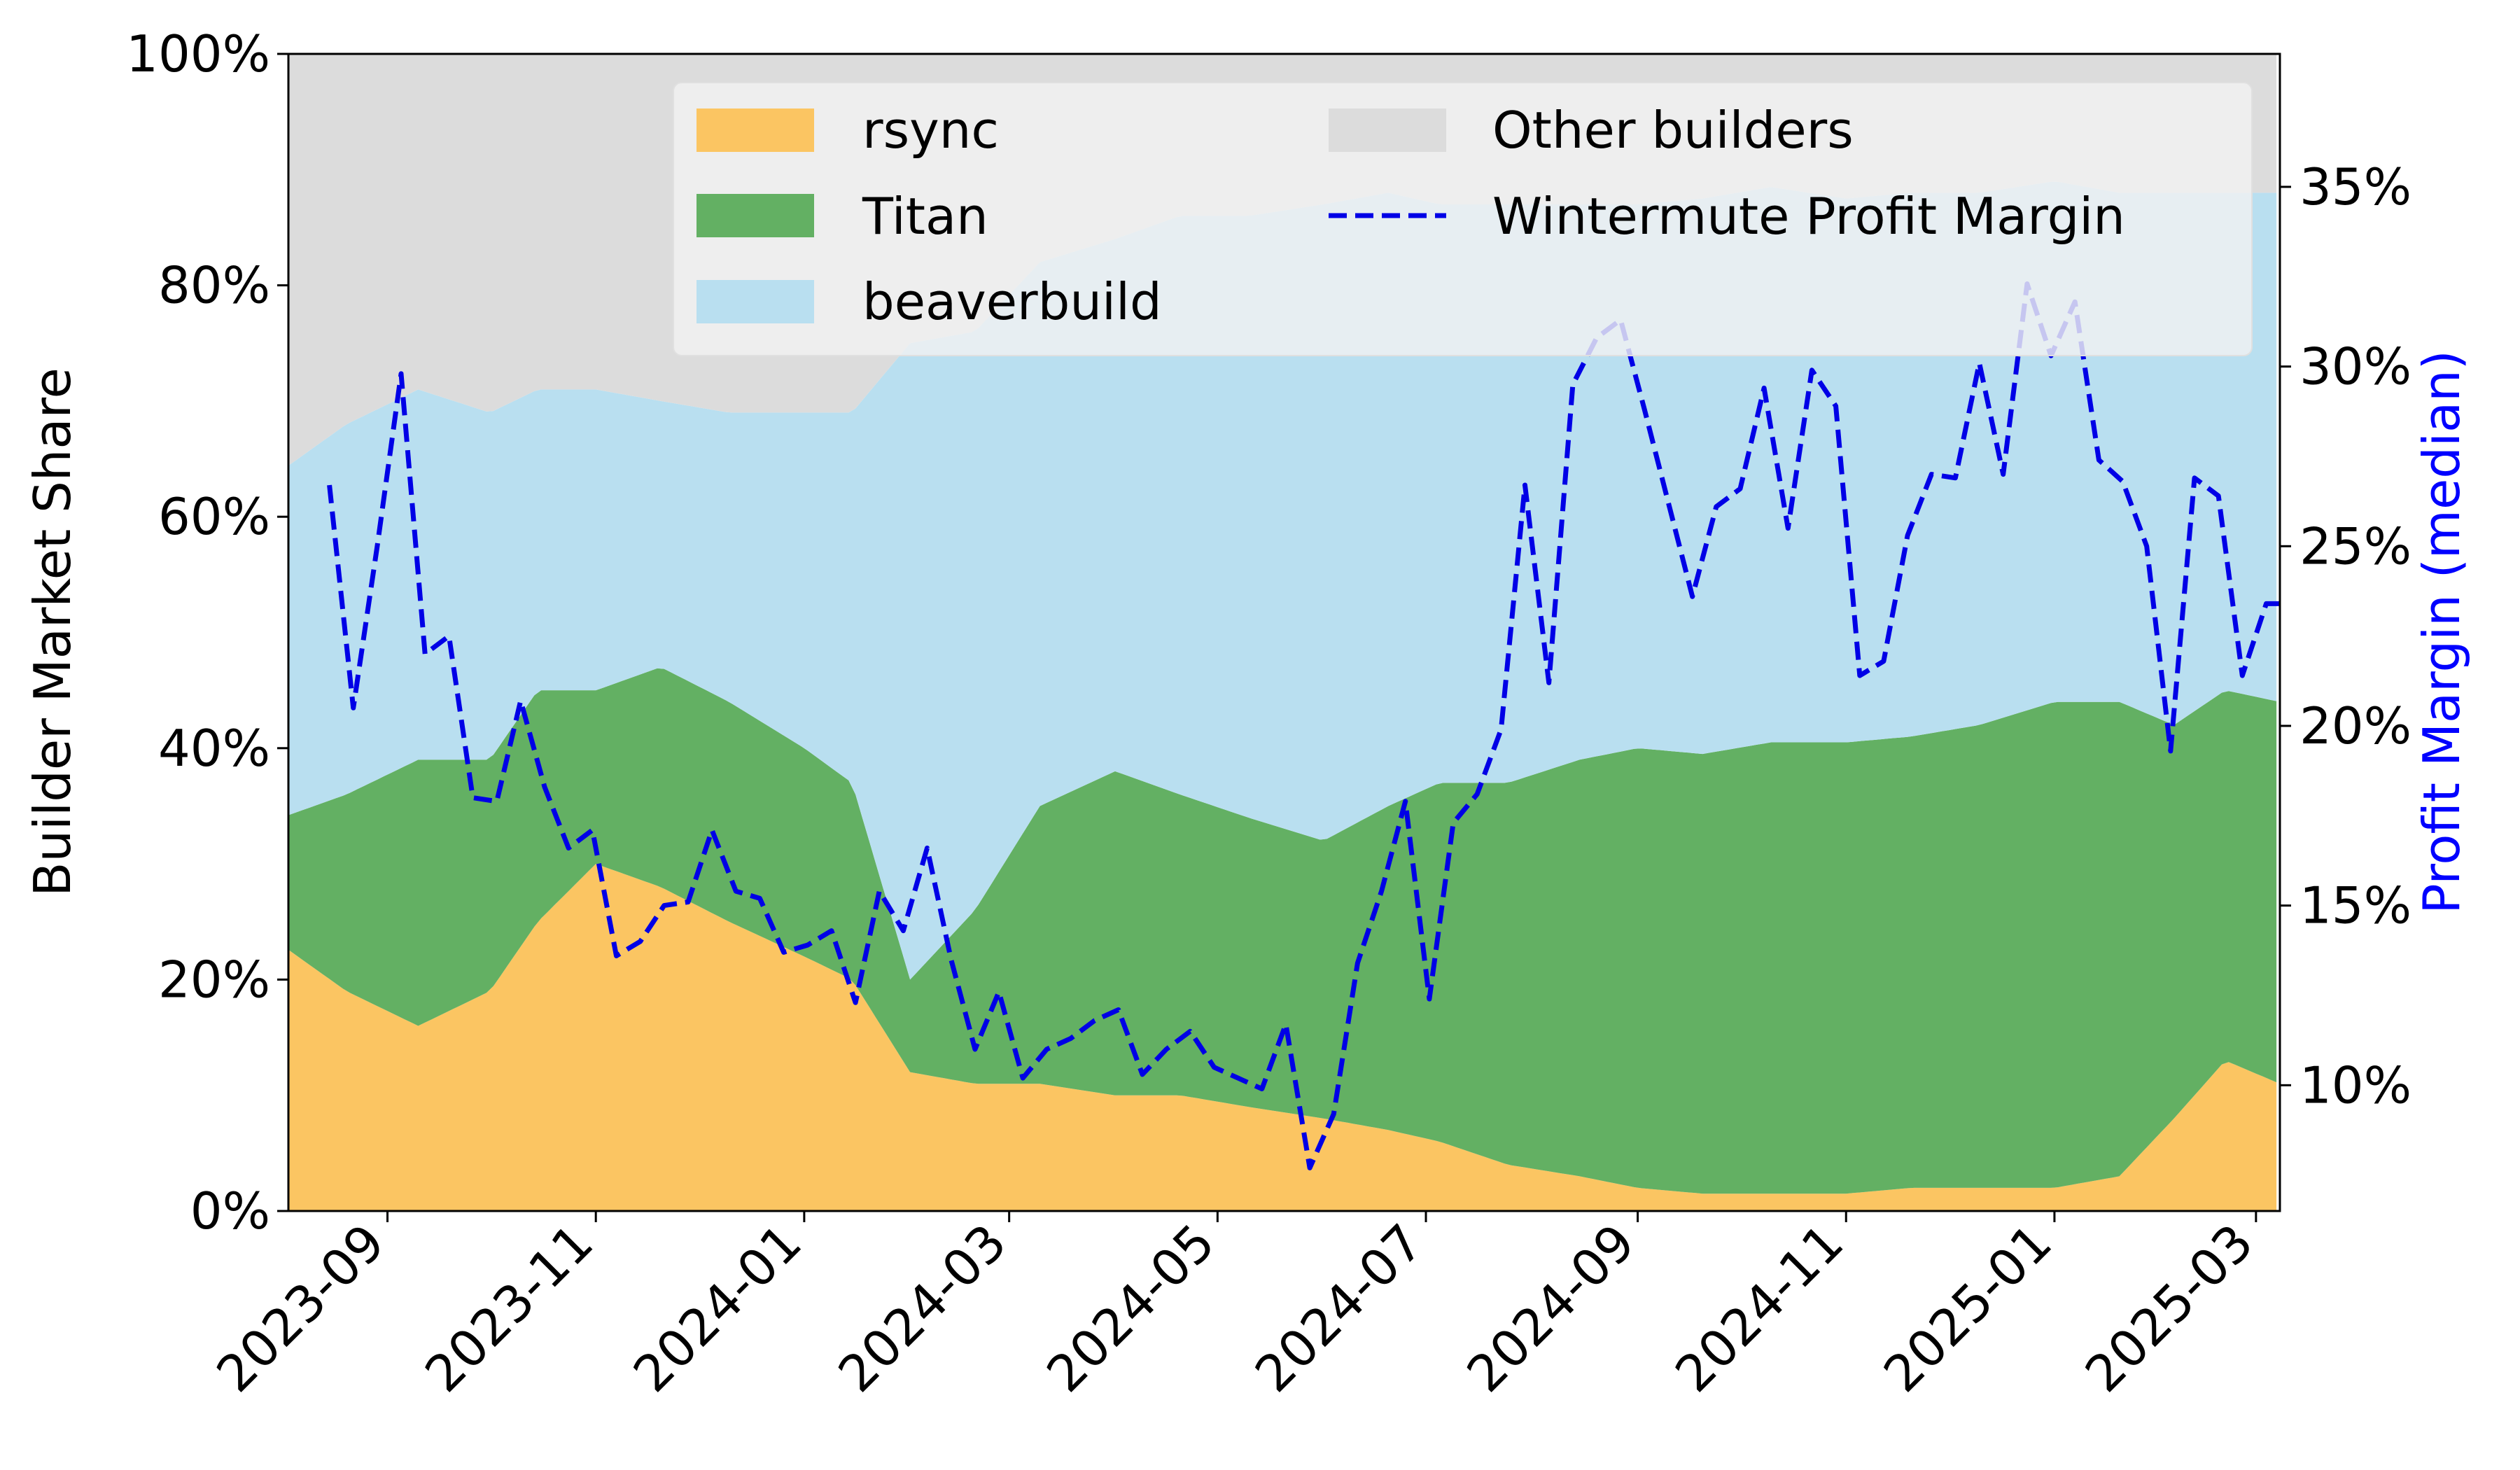 This screenshot has width=2520, height=1470. What do you see at coordinates (214, 516) in the screenshot?
I see `y-left-tick-label: 60%` at bounding box center [214, 516].